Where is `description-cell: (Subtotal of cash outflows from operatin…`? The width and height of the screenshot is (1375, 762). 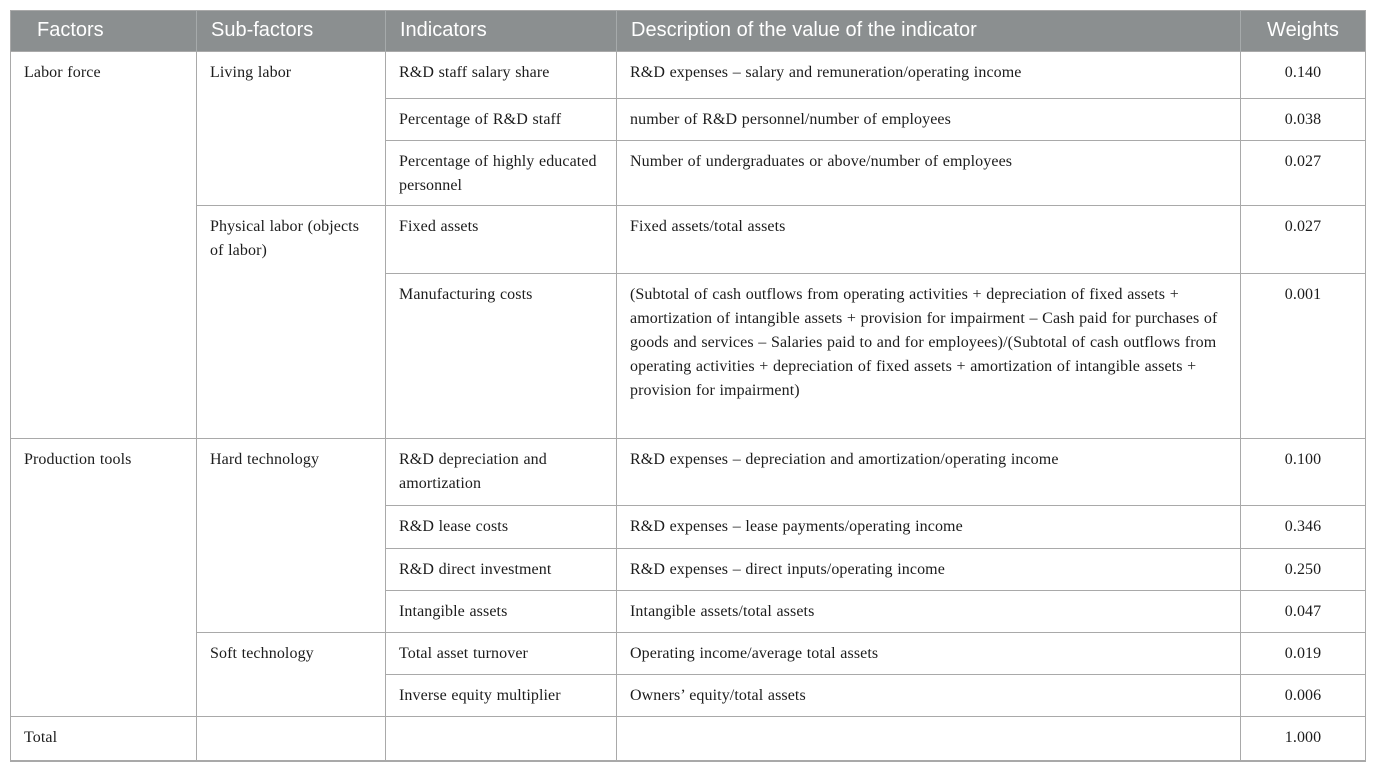 description-cell: (Subtotal of cash outflows from operatin… is located at coordinates (928, 356).